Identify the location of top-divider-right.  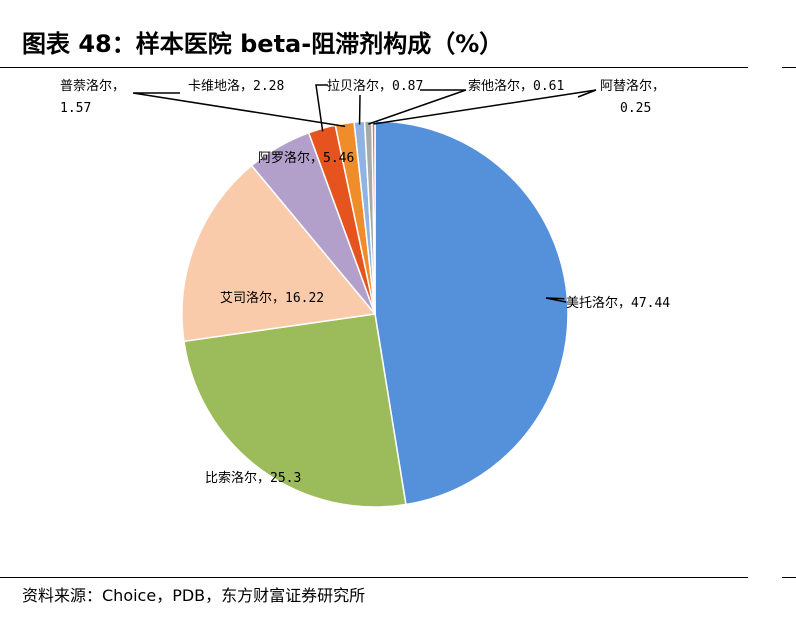
(789, 67).